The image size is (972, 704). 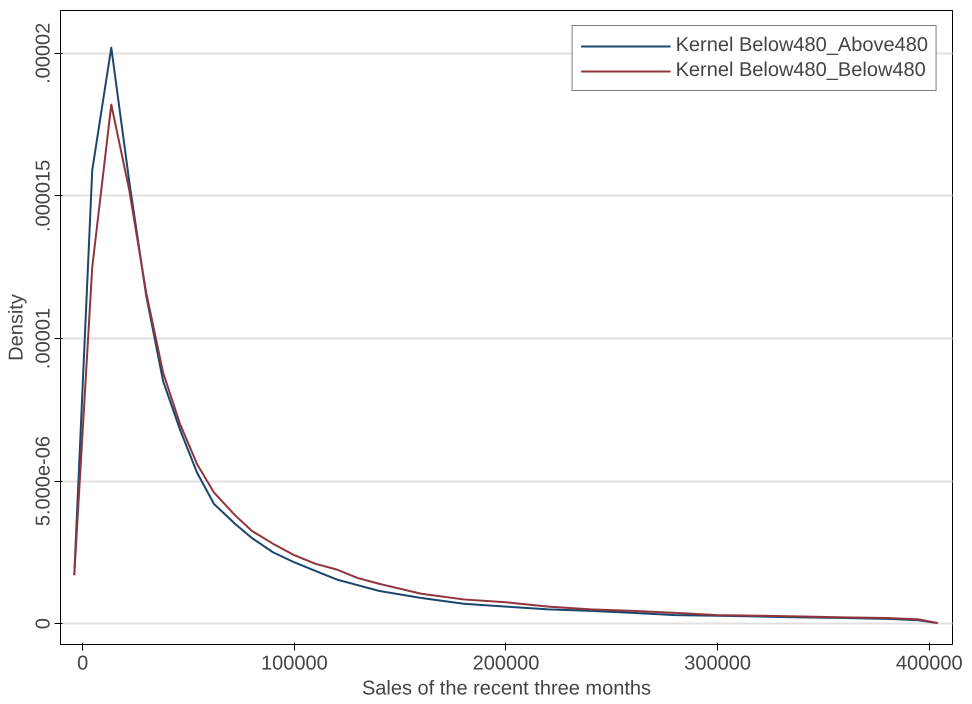 What do you see at coordinates (43, 53) in the screenshot?
I see `y-tick-label: .00002` at bounding box center [43, 53].